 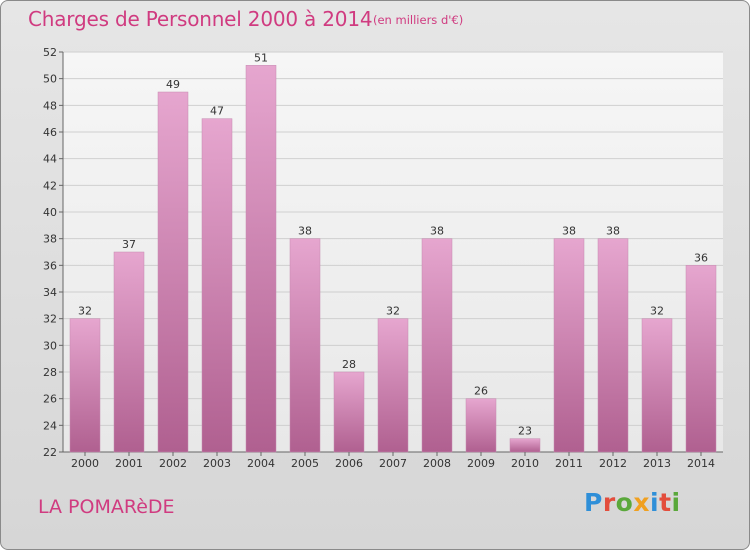 What do you see at coordinates (593, 502) in the screenshot?
I see `logo-letter: P` at bounding box center [593, 502].